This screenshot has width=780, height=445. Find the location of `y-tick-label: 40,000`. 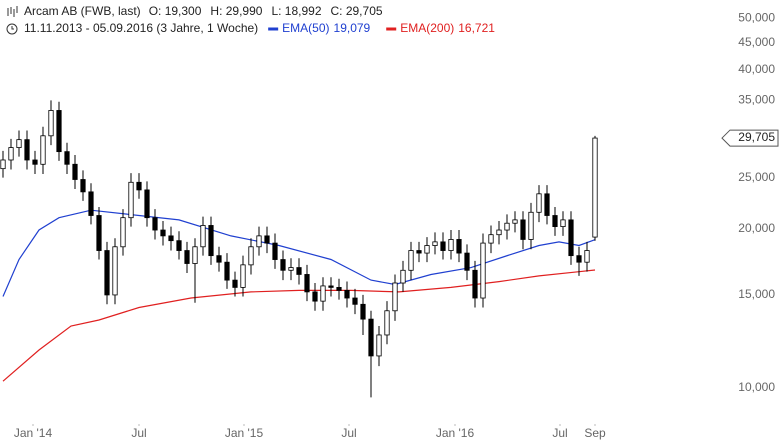

y-tick-label: 40,000 is located at coordinates (756, 69).